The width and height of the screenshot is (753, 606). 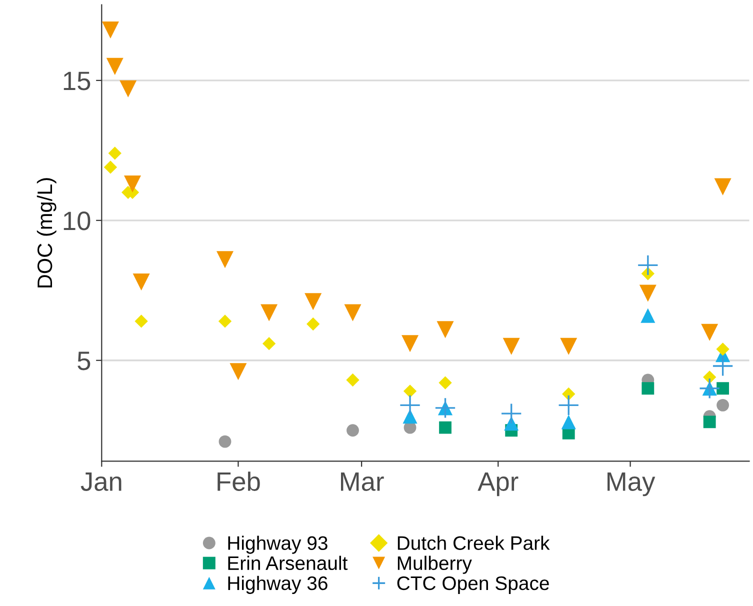 What do you see at coordinates (77, 221) in the screenshot?
I see `y-tick-label: 10` at bounding box center [77, 221].